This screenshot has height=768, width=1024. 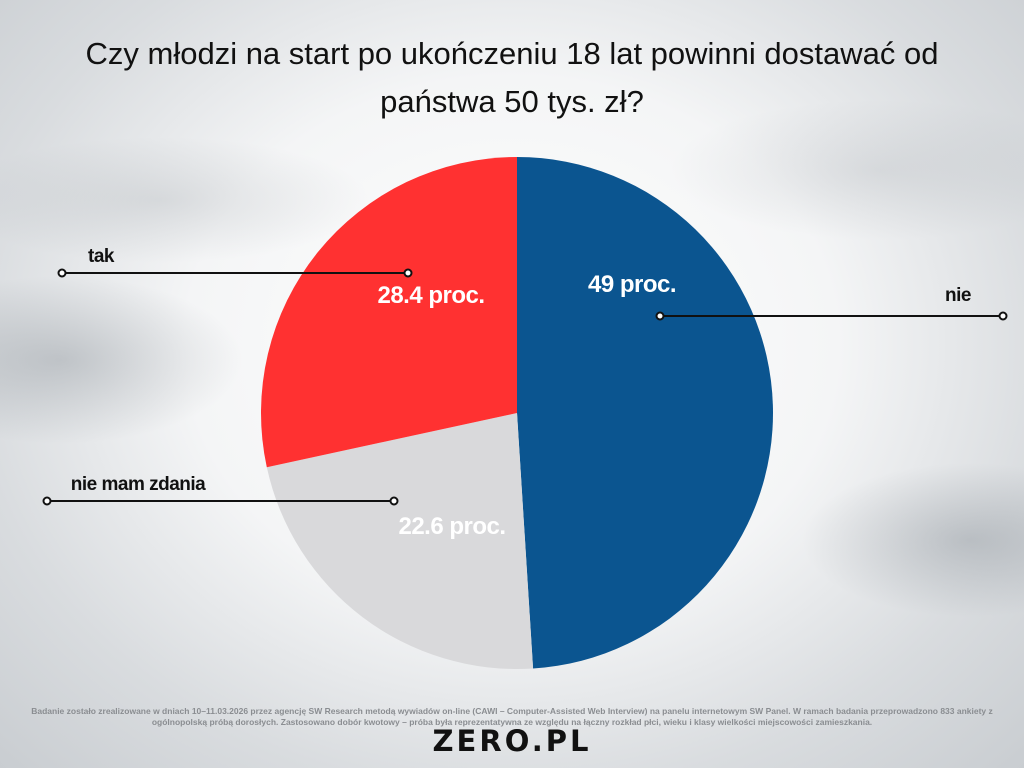 What do you see at coordinates (389, 312) in the screenshot?
I see `pie-slice-tak` at bounding box center [389, 312].